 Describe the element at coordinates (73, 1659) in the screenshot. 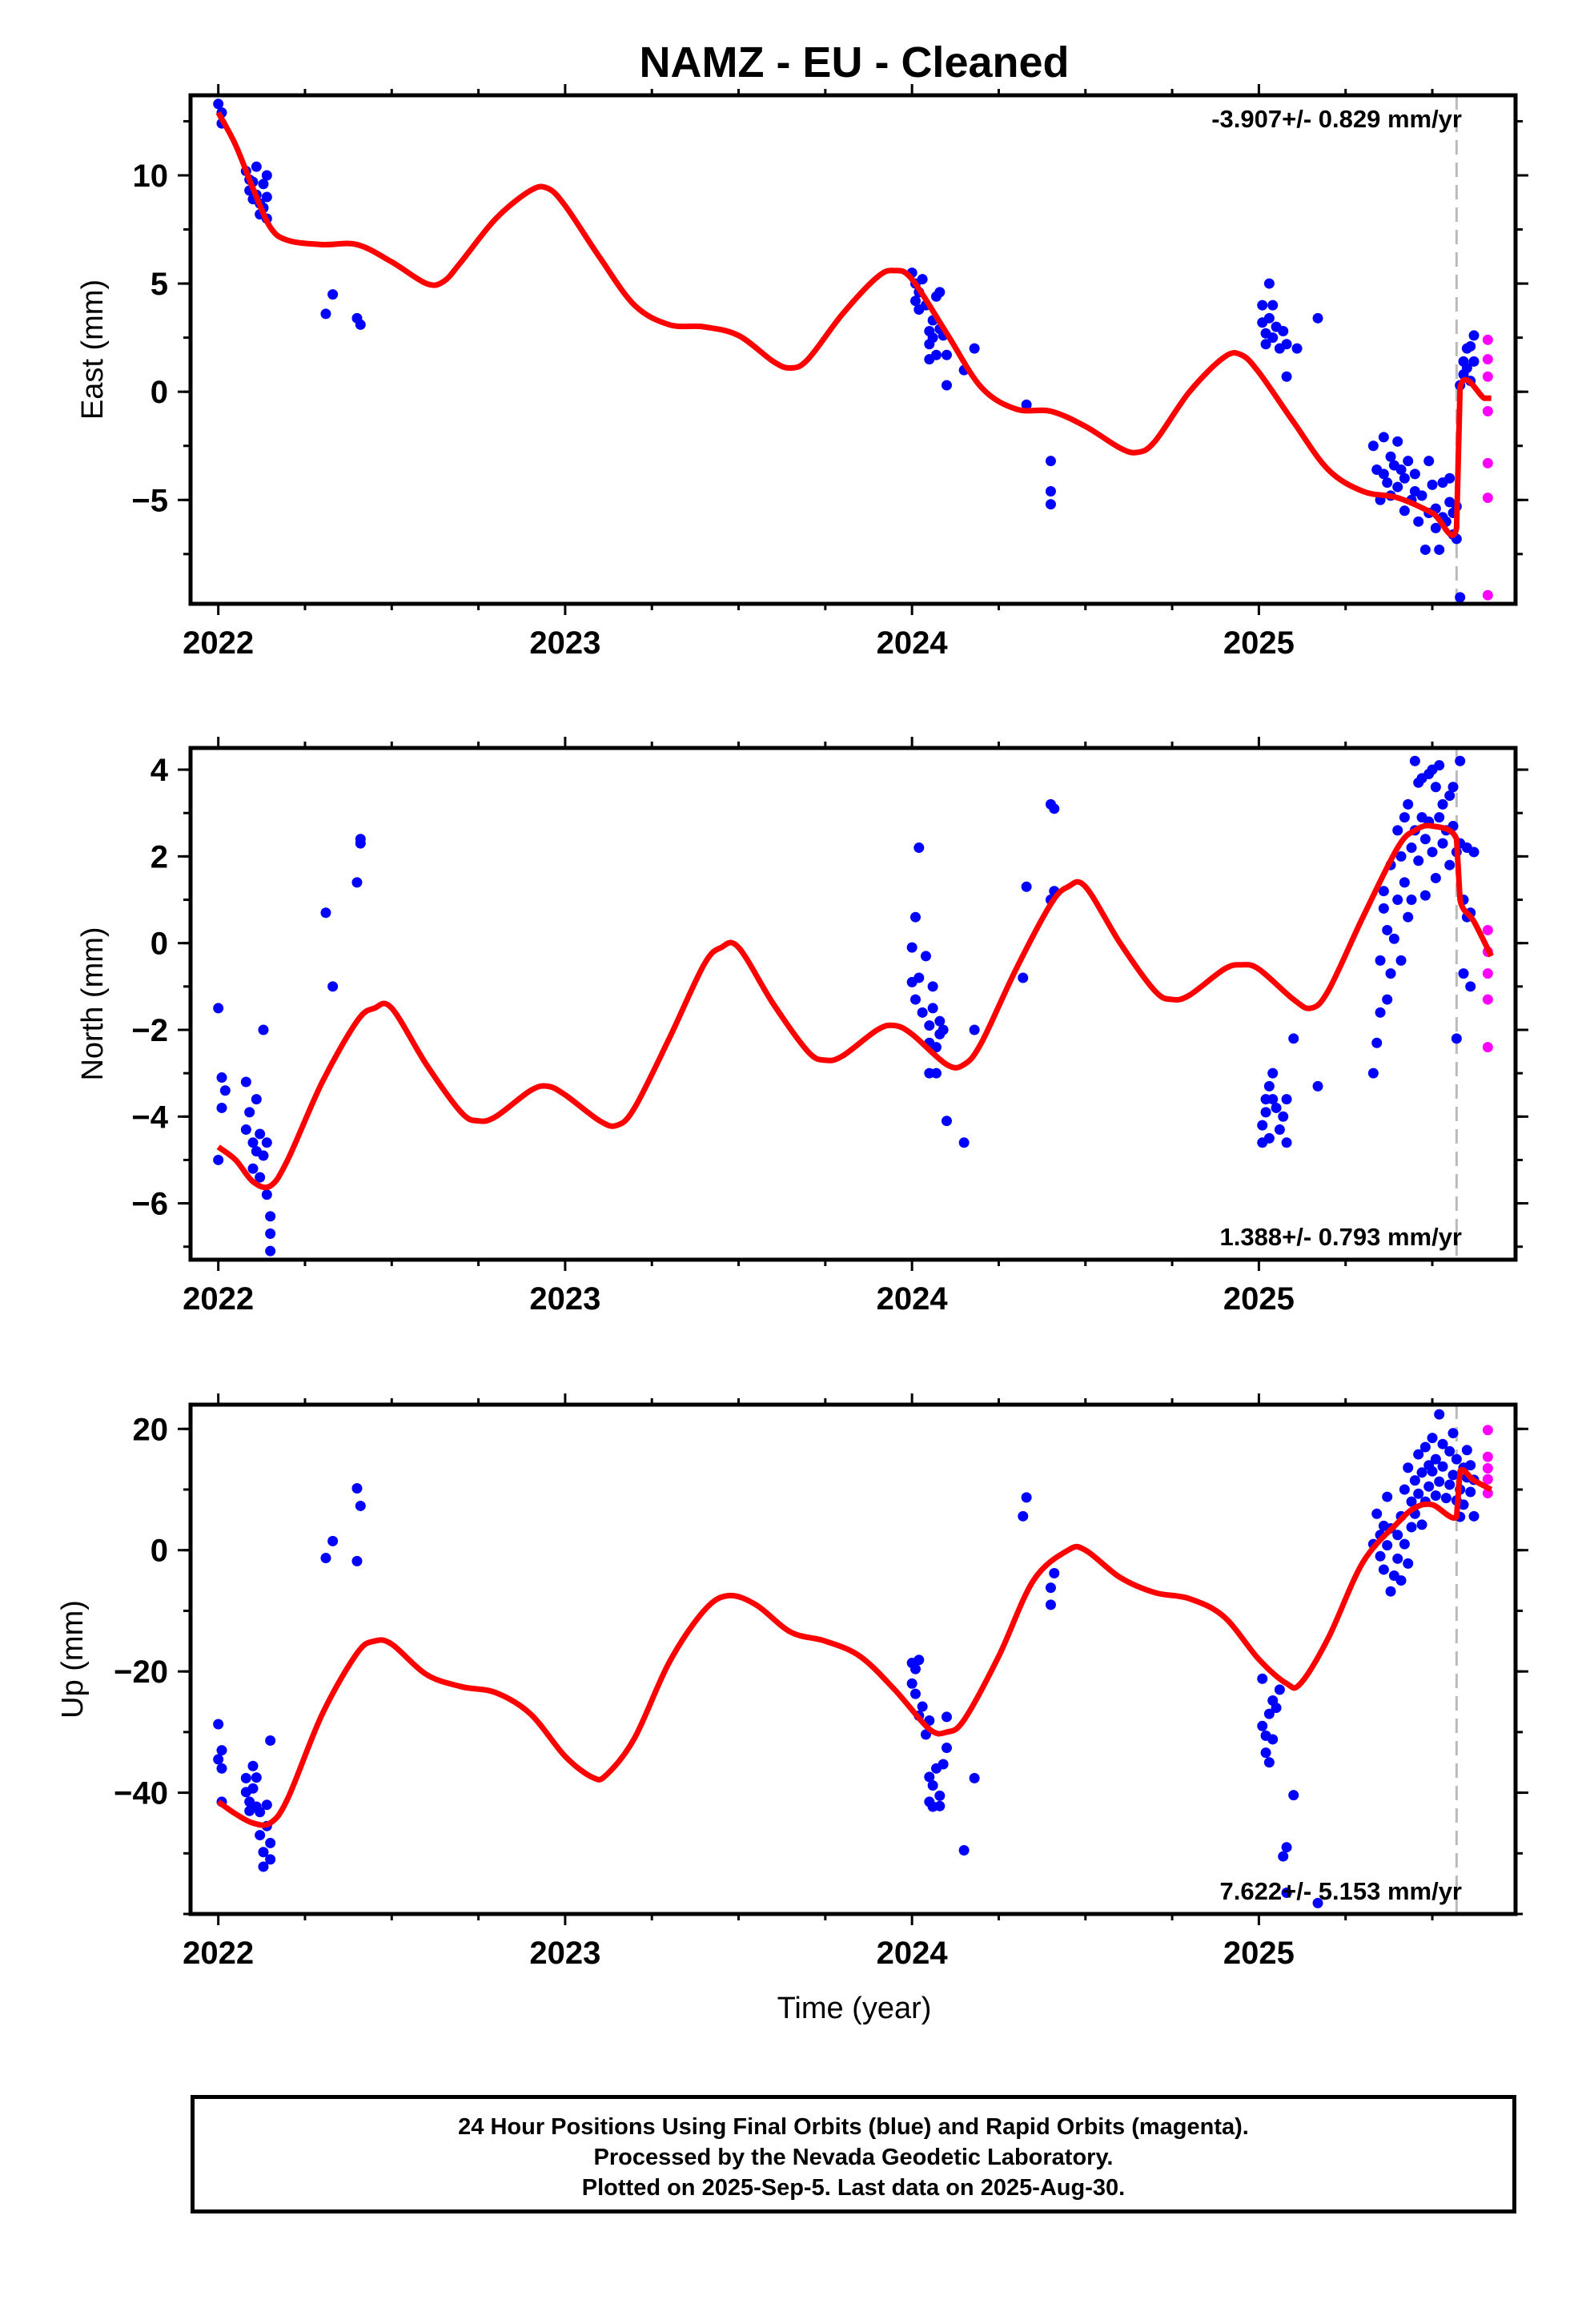

I see `y-axis-label: Up (mm)` at that location.